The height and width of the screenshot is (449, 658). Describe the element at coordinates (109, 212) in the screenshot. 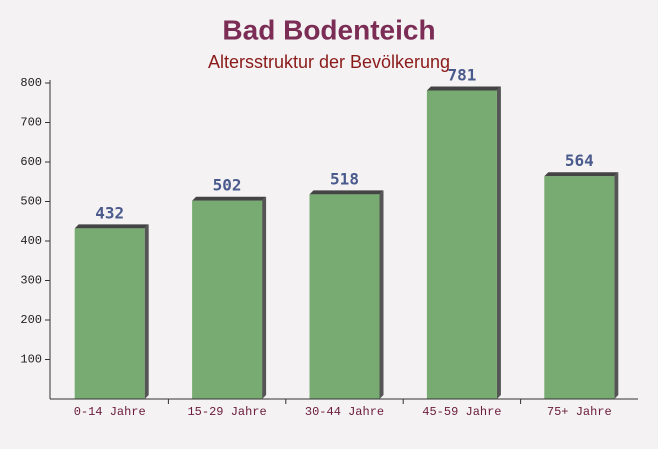

I see `value-label: 432` at that location.